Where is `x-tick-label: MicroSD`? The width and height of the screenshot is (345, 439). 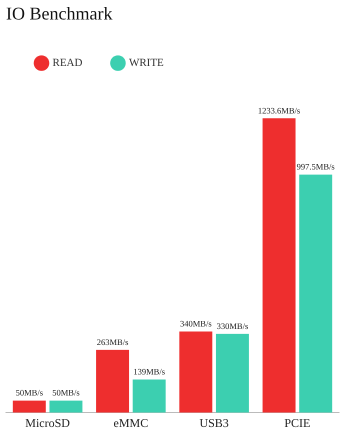 x-tick-label: MicroSD is located at coordinates (47, 423).